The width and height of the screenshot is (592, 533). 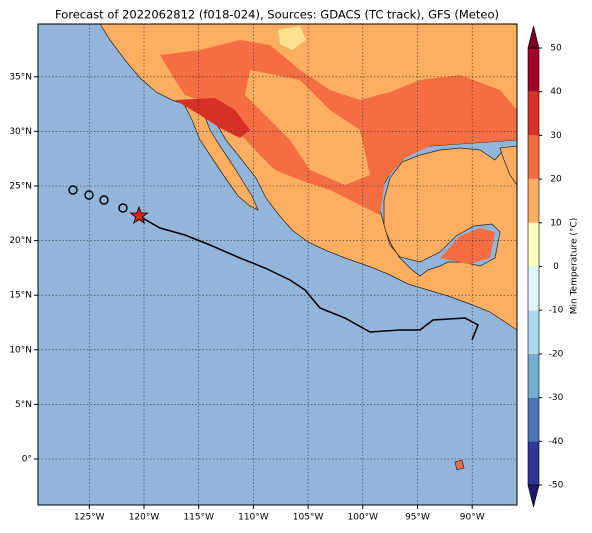 I want to click on colorbar-label: Min Temperature (°C), so click(x=575, y=266).